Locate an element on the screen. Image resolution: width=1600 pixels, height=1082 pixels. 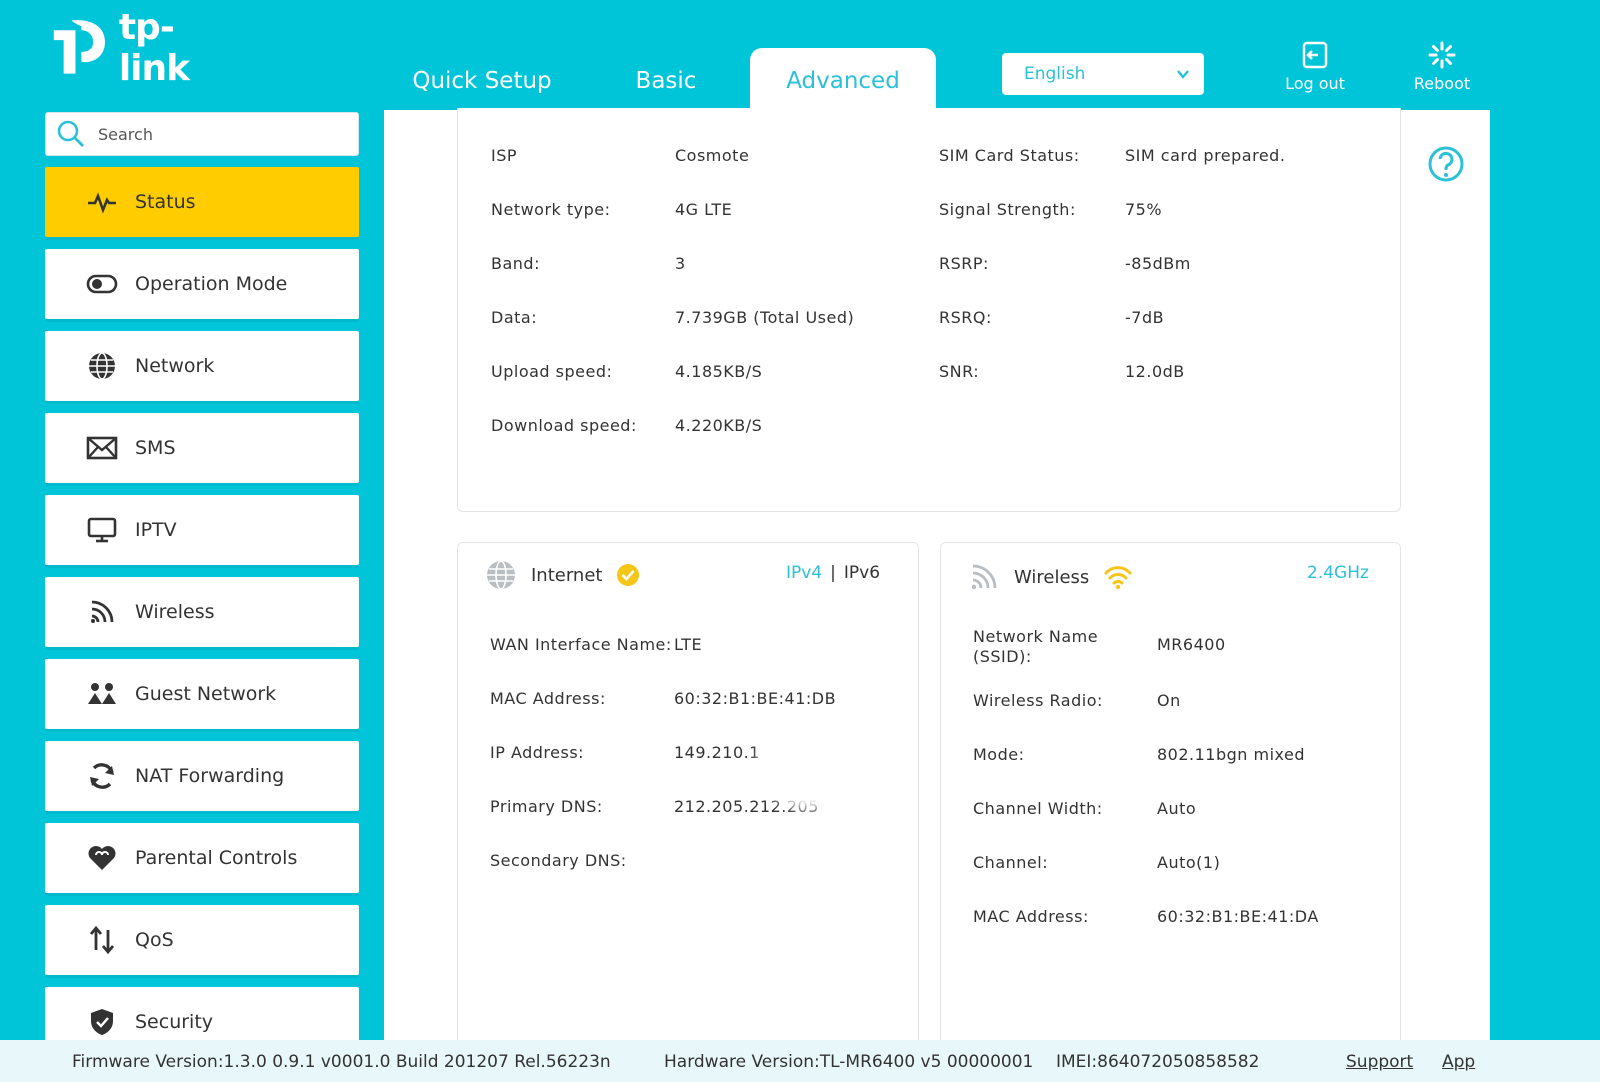
wifi-signal-icon is located at coordinates (1118, 578).